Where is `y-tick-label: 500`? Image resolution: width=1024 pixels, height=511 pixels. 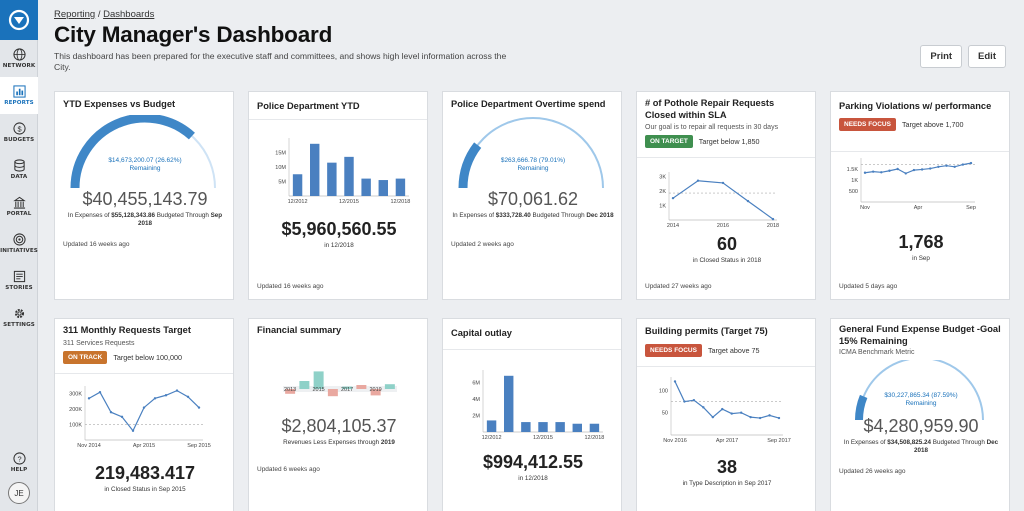 y-tick-label: 500 is located at coordinates (853, 192).